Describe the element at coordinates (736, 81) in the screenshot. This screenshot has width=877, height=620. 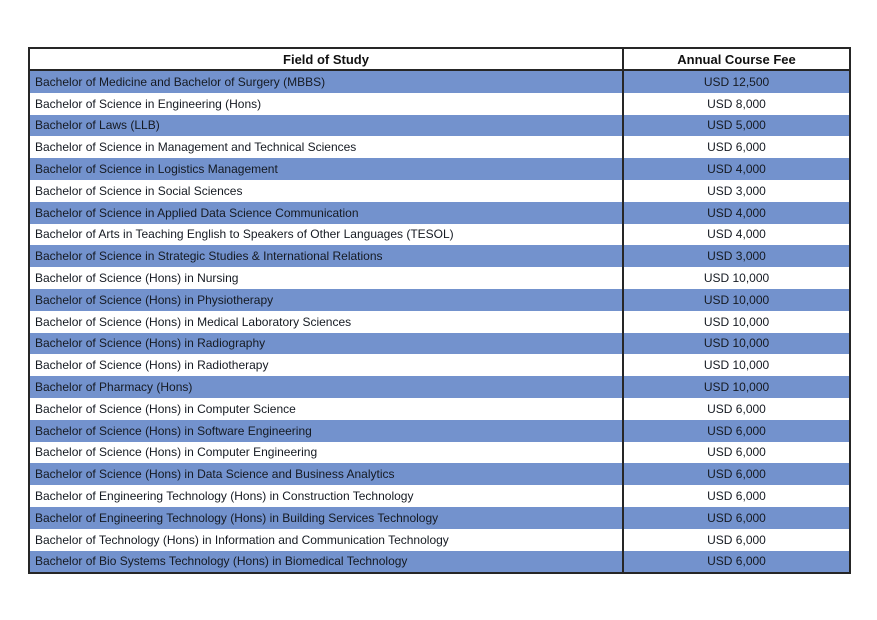
I see `annual-course-fee-cell: USD 12,500` at that location.